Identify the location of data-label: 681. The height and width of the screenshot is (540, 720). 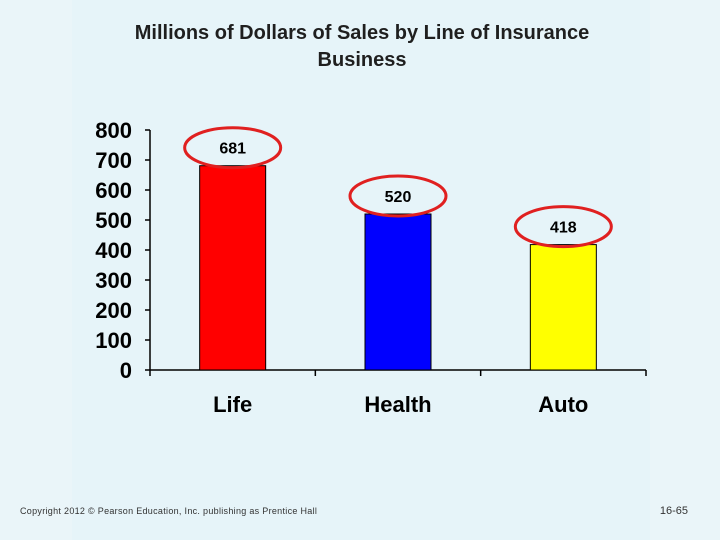
(232, 149).